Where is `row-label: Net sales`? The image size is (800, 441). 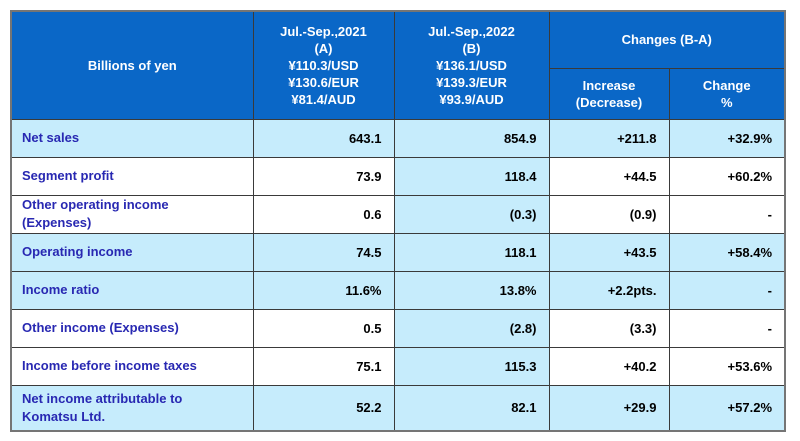
row-label: Net sales is located at coordinates (132, 138).